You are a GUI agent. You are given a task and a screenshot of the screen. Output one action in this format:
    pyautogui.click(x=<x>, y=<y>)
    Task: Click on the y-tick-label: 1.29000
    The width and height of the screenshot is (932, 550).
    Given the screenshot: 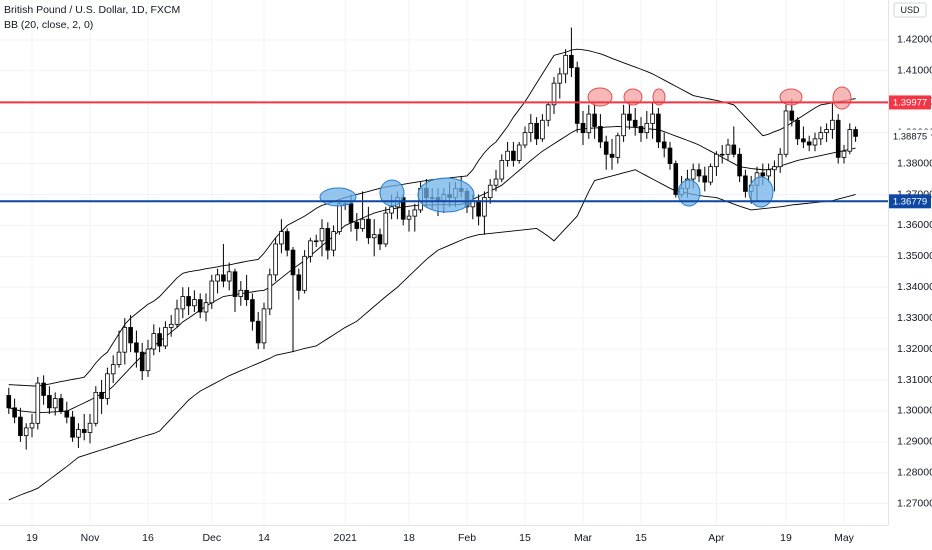 What is the action you would take?
    pyautogui.click(x=914, y=442)
    